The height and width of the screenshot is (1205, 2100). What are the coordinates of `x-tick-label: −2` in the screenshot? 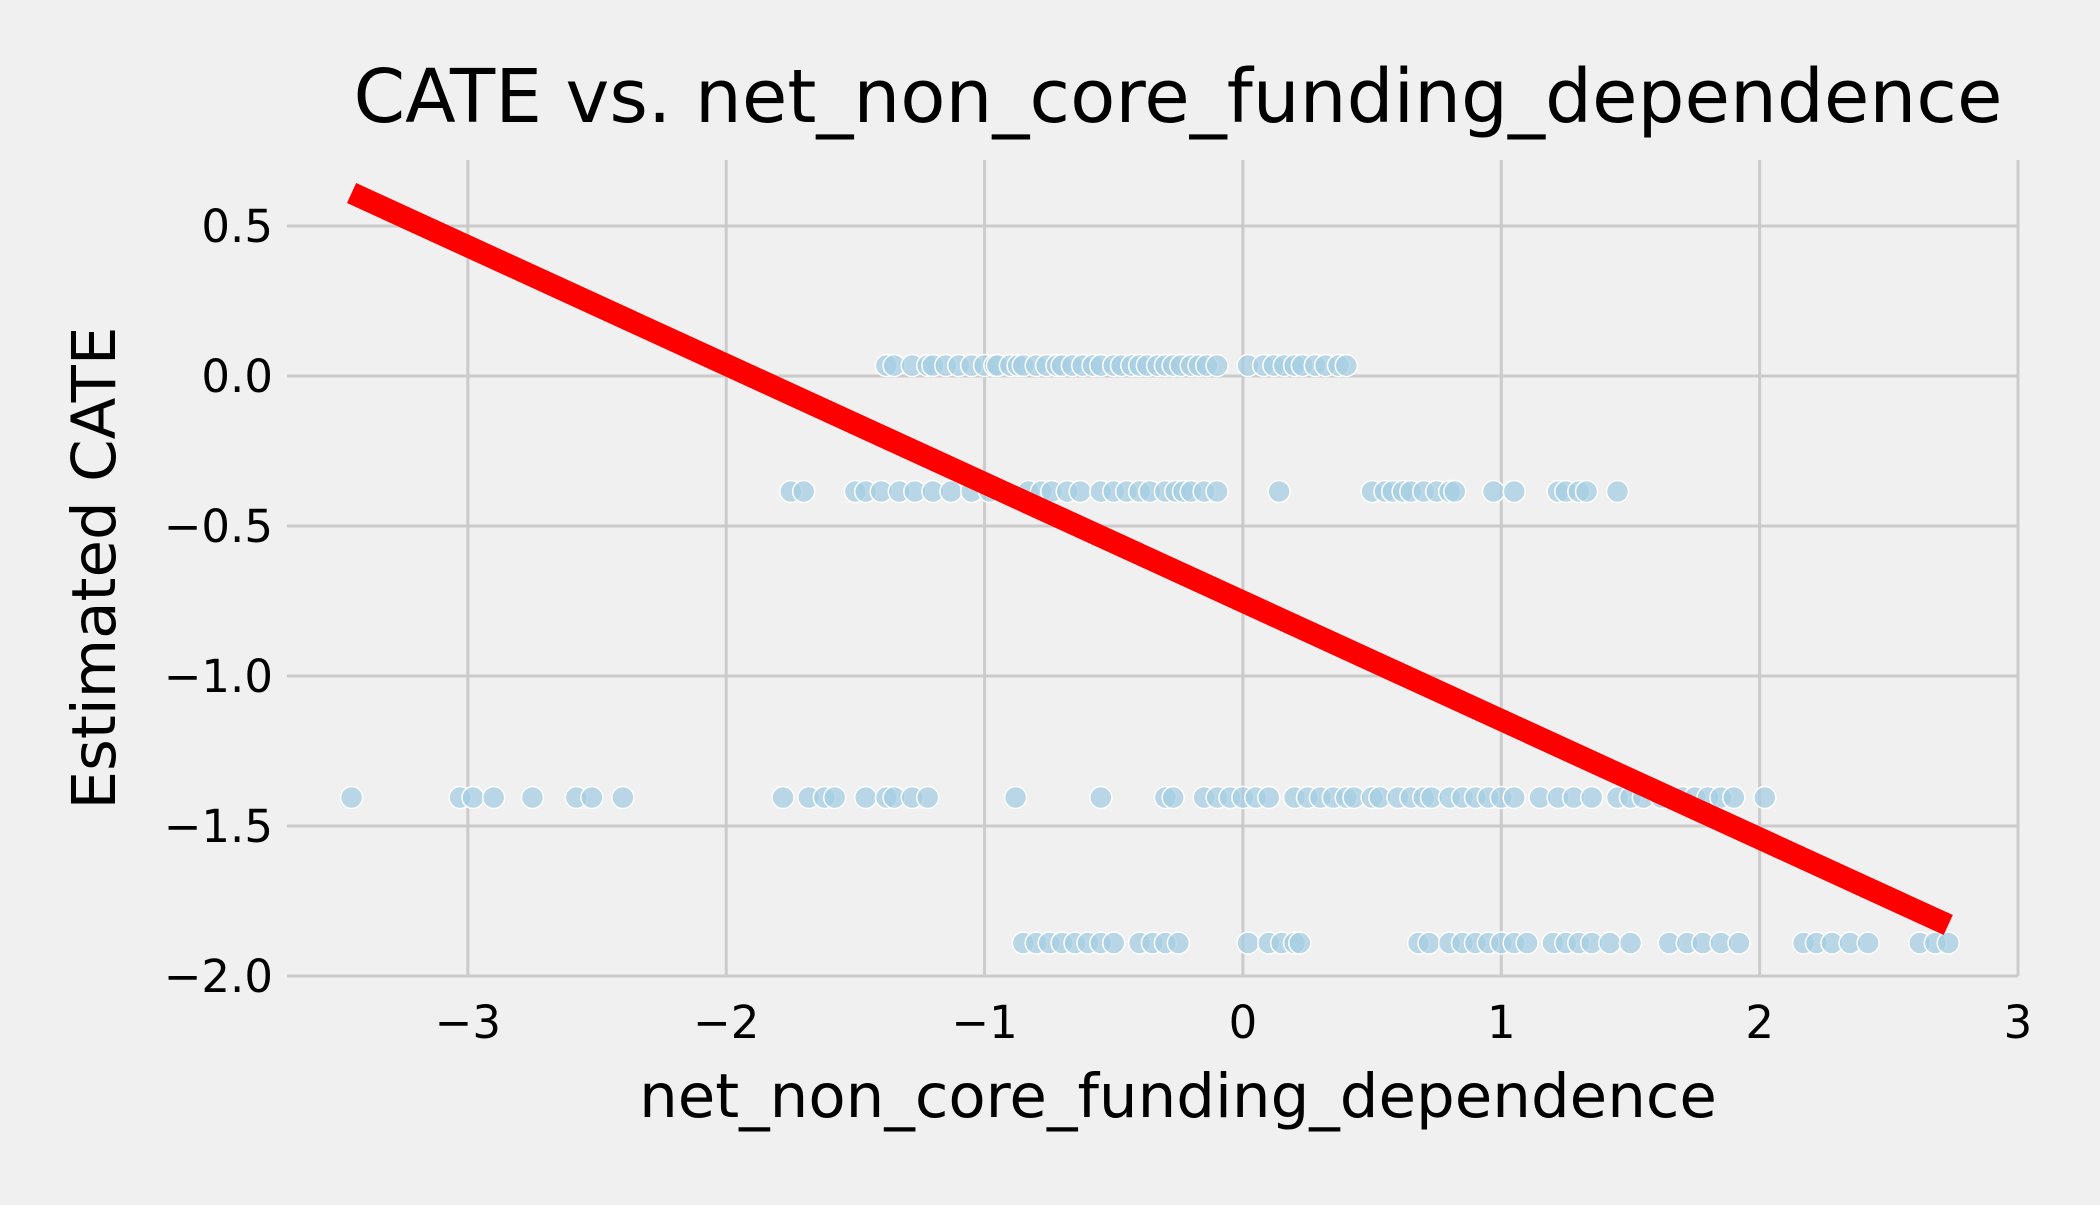 It's located at (726, 1022).